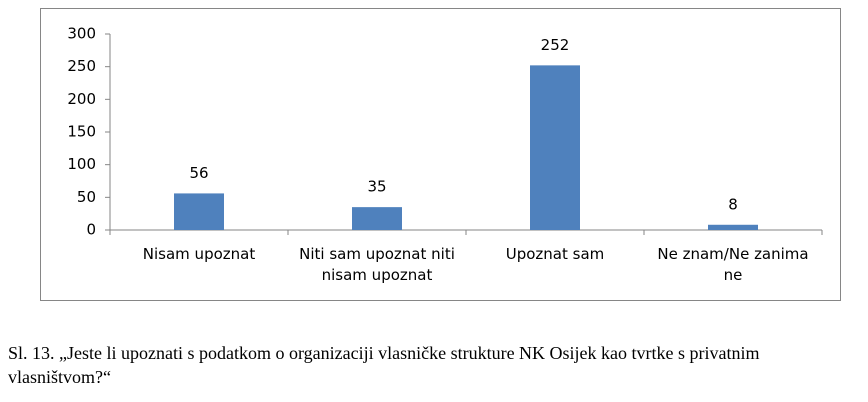 The height and width of the screenshot is (402, 868). What do you see at coordinates (81, 66) in the screenshot?
I see `y-tick-label: 250` at bounding box center [81, 66].